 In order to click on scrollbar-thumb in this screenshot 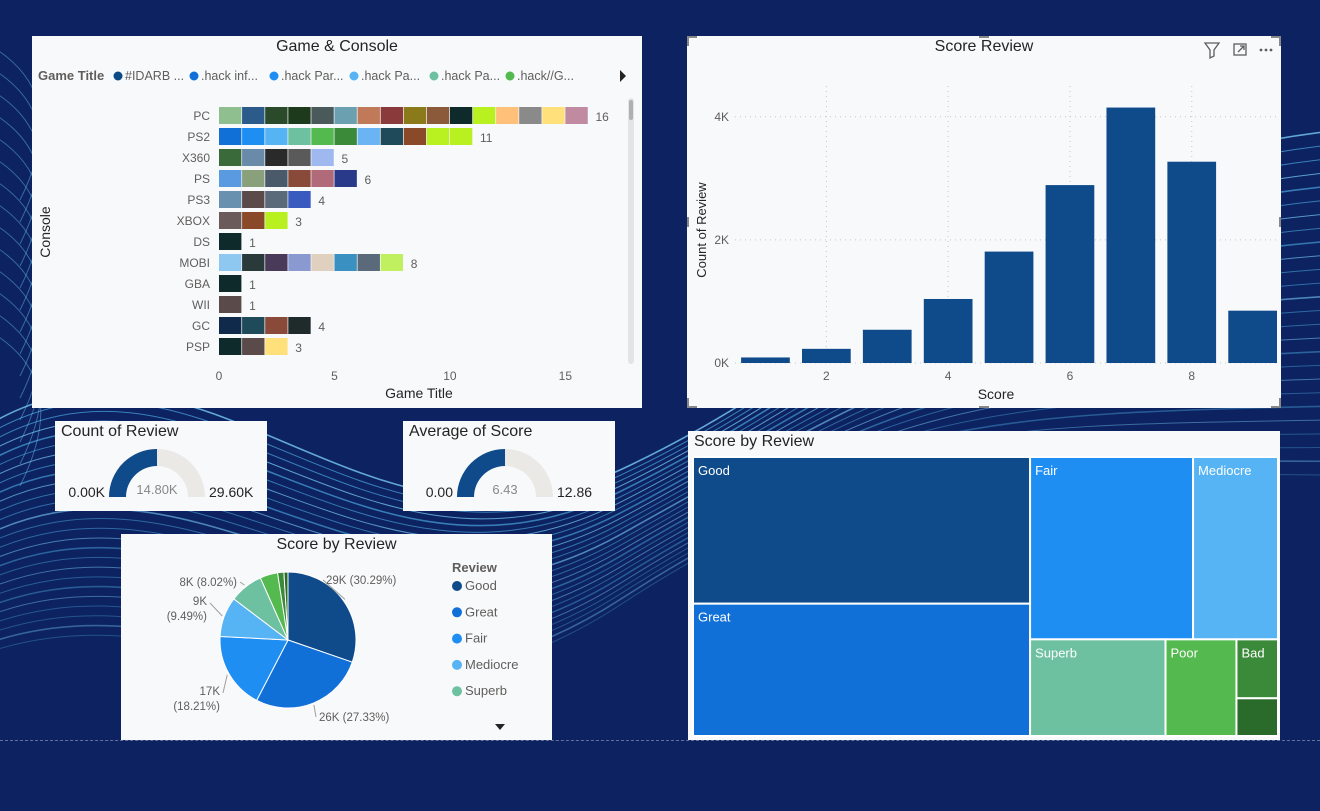, I will do `click(631, 110)`.